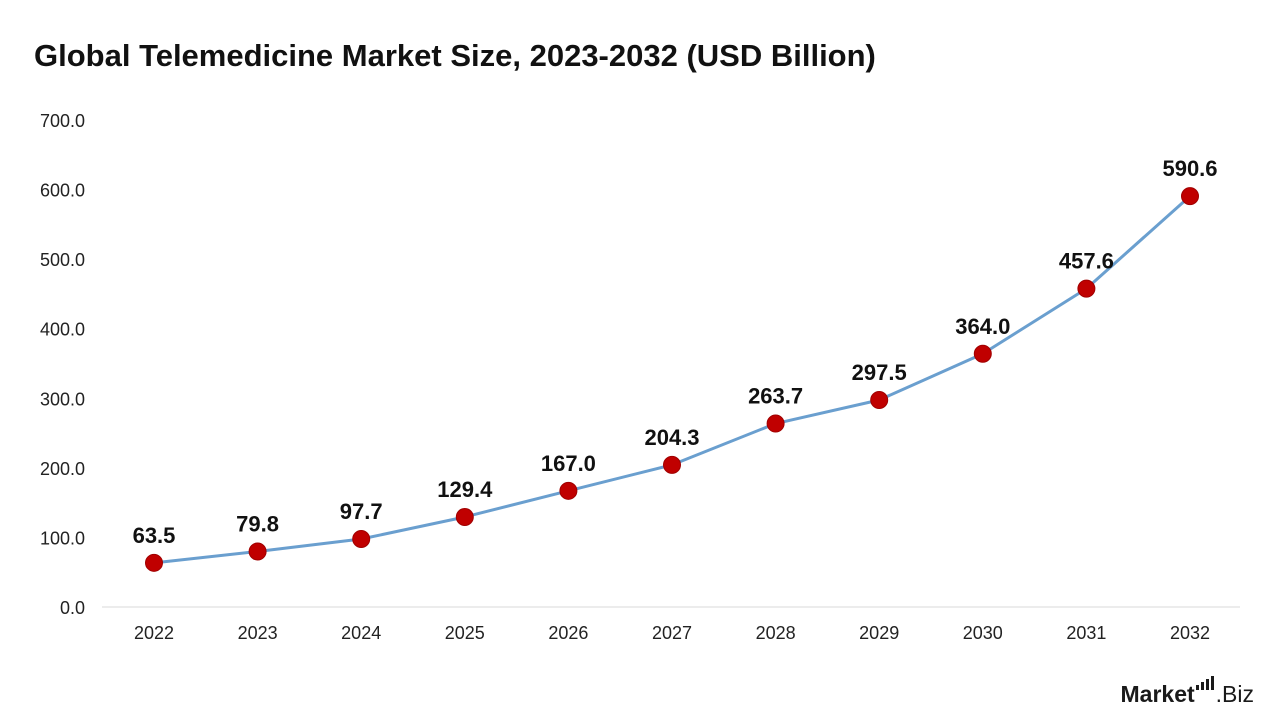 Image resolution: width=1280 pixels, height=720 pixels. What do you see at coordinates (62, 469) in the screenshot?
I see `y-tick-label: 200.0` at bounding box center [62, 469].